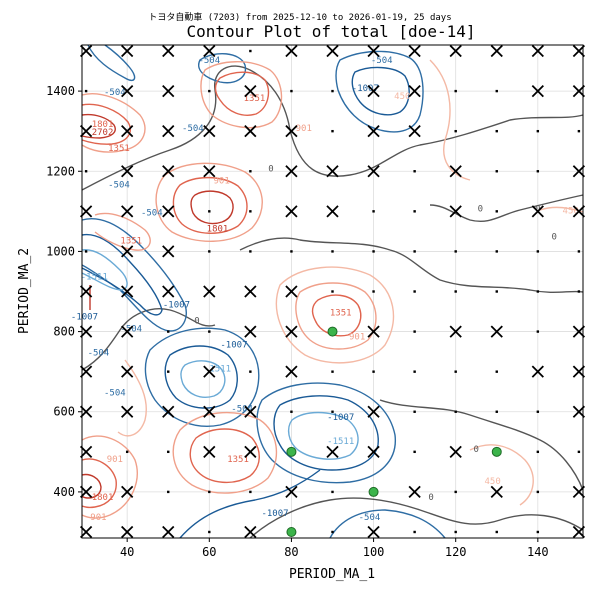  I want to click on y-tick-label: 800, so click(64, 332).